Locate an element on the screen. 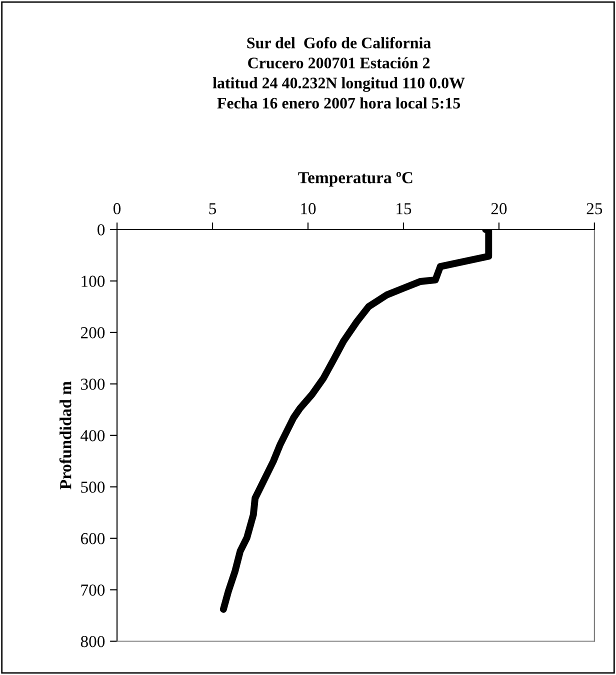 This screenshot has height=675, width=616. y-tick-label: 500 is located at coordinates (93, 487).